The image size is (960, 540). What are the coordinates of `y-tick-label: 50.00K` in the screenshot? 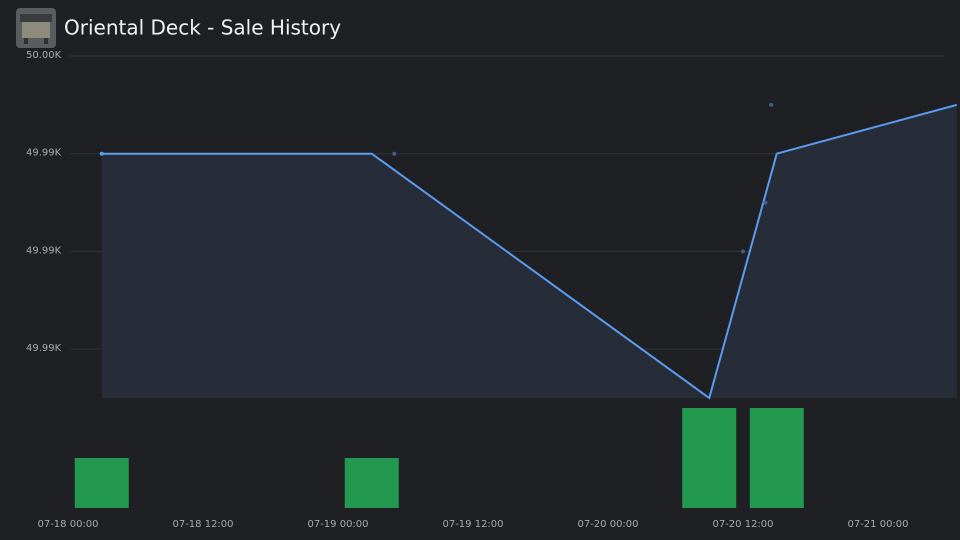 It's located at (44, 55).